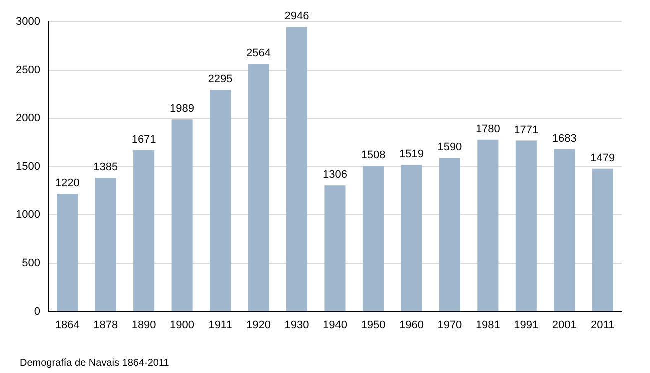  I want to click on data-label: 1771, so click(526, 130).